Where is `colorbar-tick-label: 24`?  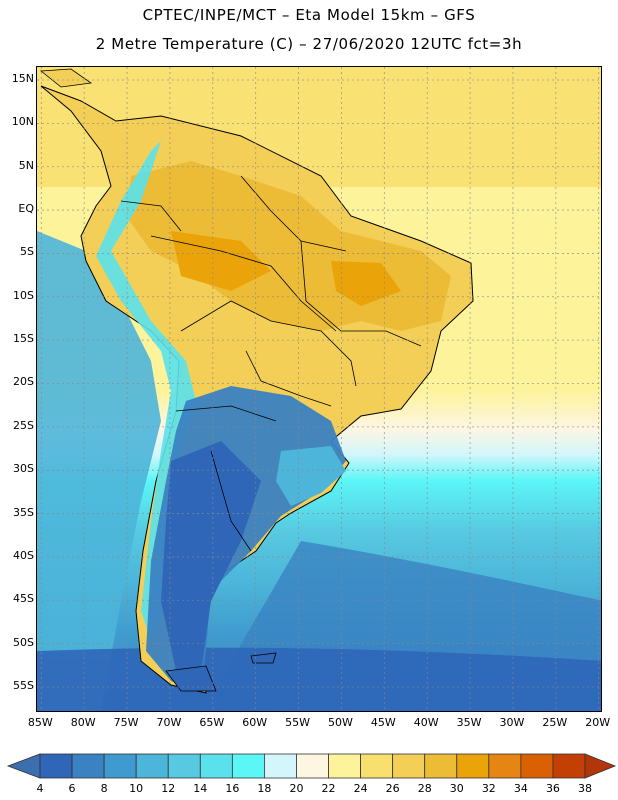
colorbar-tick-label: 24 is located at coordinates (360, 788).